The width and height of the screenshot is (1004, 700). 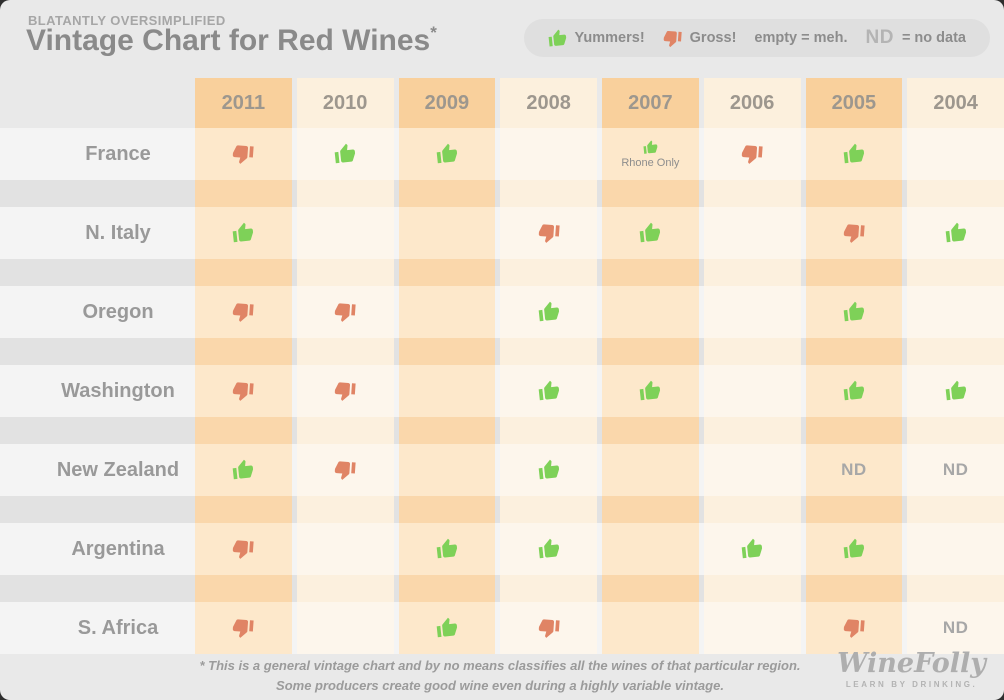 I want to click on rating-oregon-2010, so click(x=345, y=312).